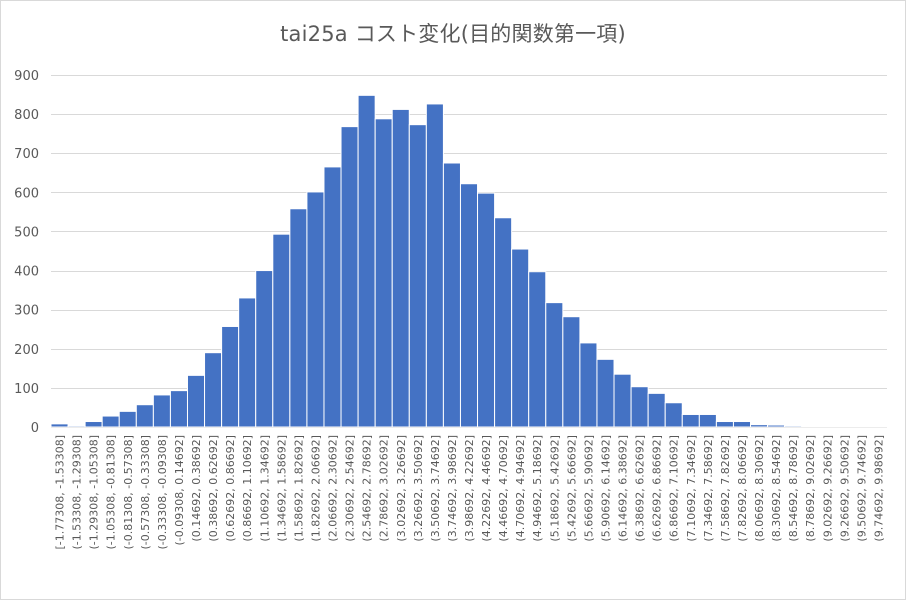 This screenshot has width=906, height=600. What do you see at coordinates (640, 488) in the screenshot?
I see `x-tick-label: (6.38692, 6.62692]` at bounding box center [640, 488].